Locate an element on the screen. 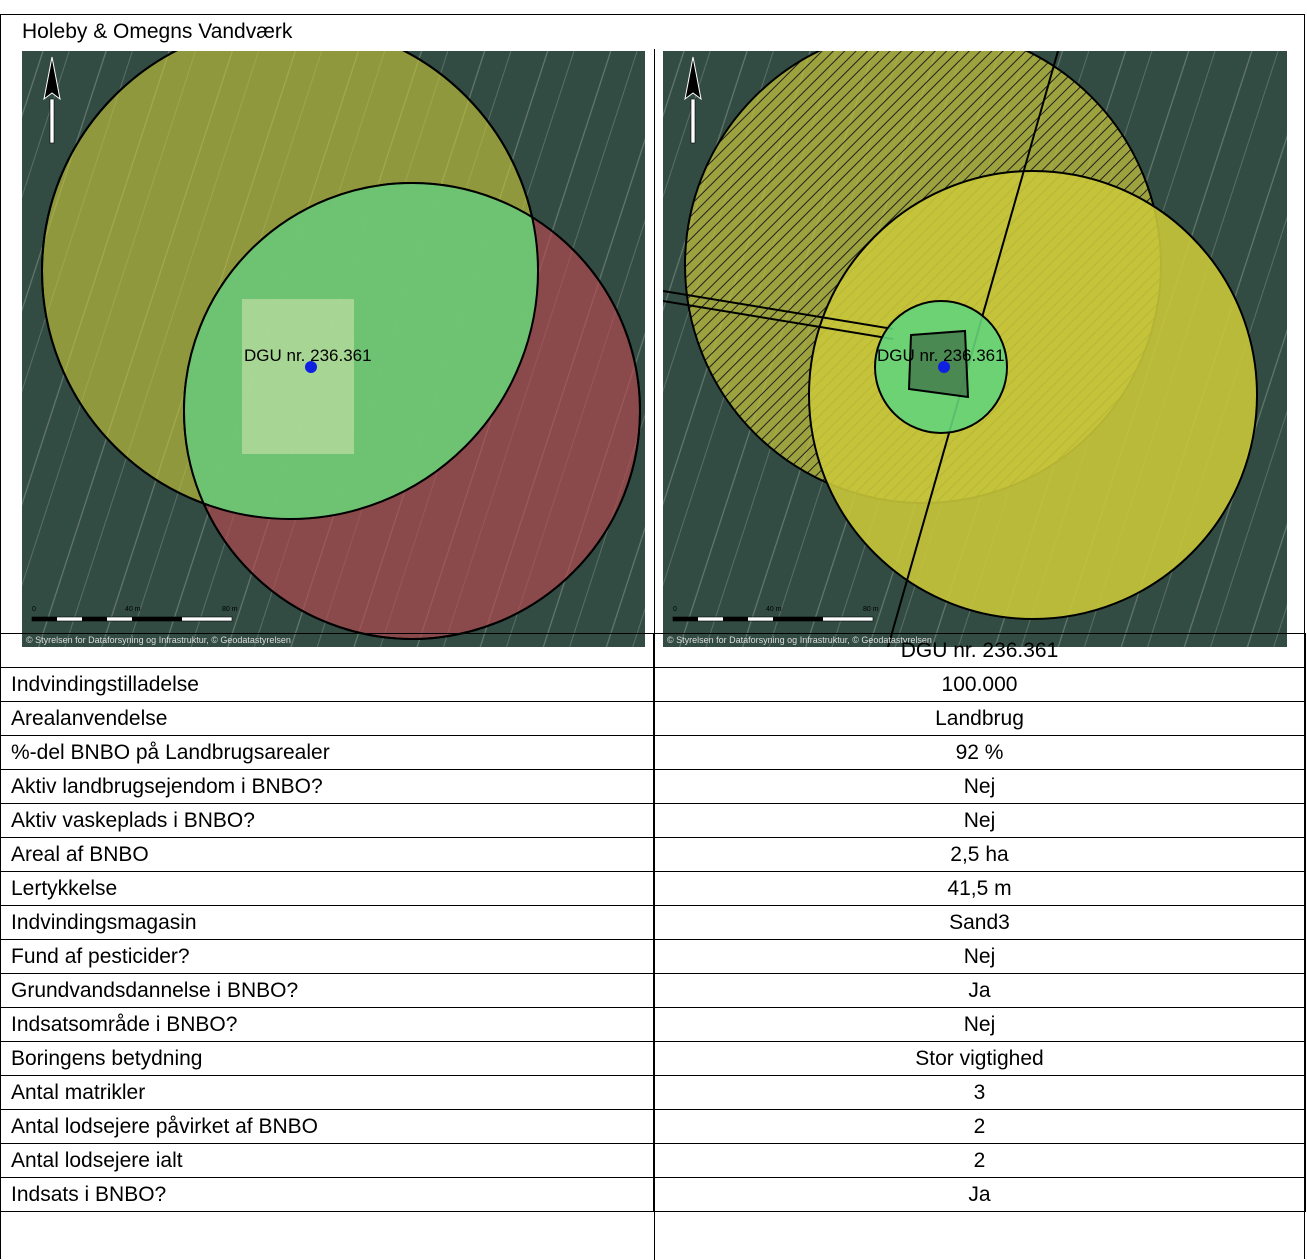 The image size is (1307, 1260). row-label: Antal lodsejere ialt is located at coordinates (327, 1160).